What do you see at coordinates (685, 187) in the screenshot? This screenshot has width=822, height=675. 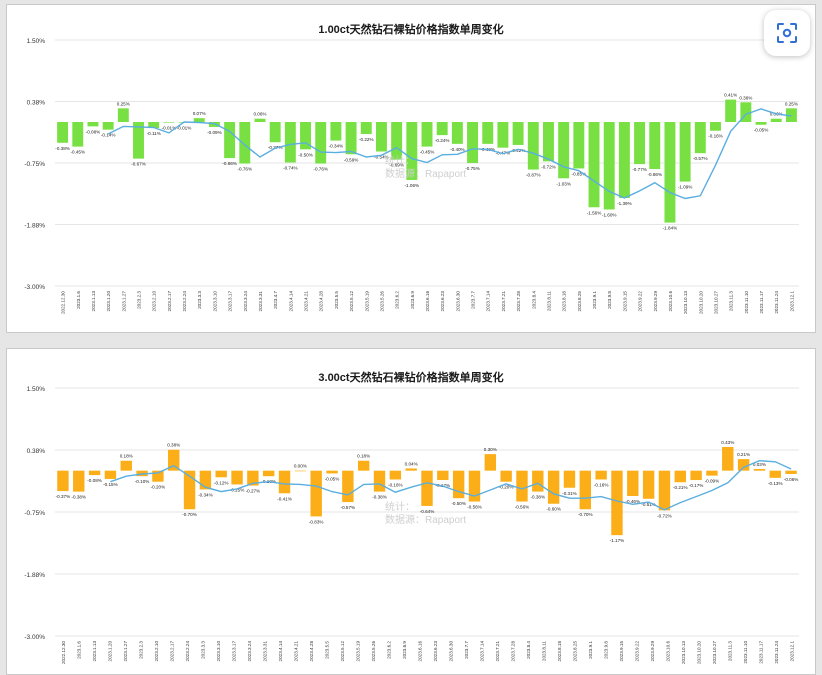 I see `data-label: -1.09%` at bounding box center [685, 187].